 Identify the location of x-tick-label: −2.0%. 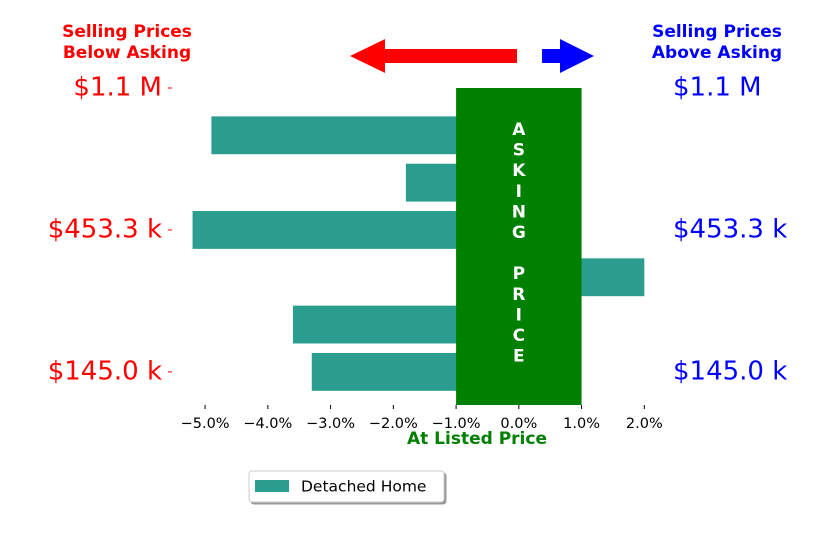
(393, 424).